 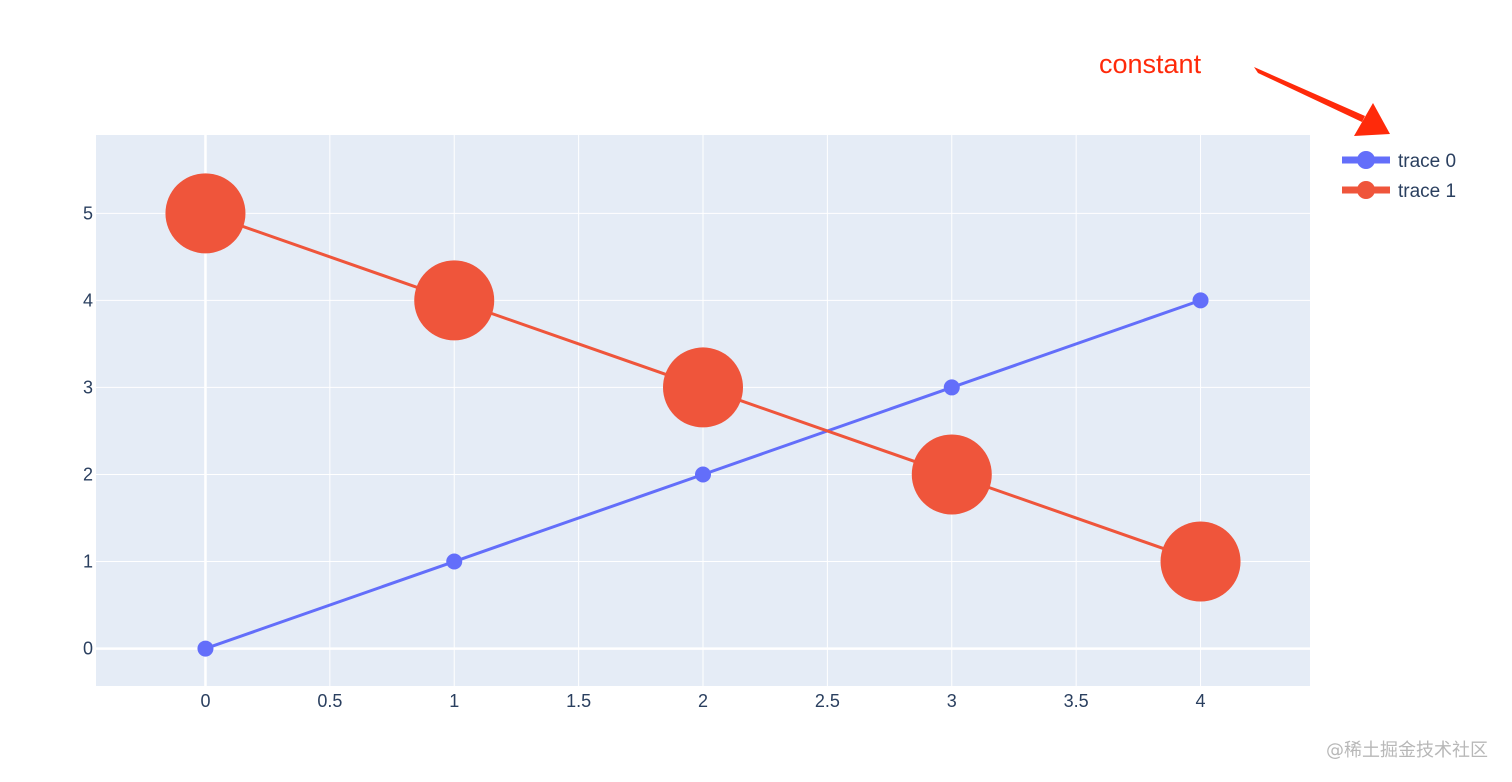 What do you see at coordinates (1427, 191) in the screenshot?
I see `legend-label-trace-1: trace 1` at bounding box center [1427, 191].